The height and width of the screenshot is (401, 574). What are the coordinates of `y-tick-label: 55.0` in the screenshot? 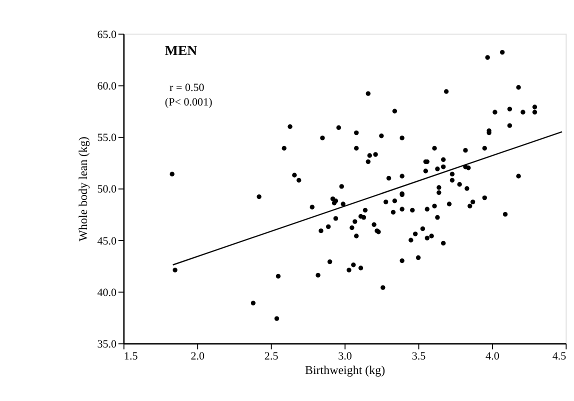 It's located at (107, 138).